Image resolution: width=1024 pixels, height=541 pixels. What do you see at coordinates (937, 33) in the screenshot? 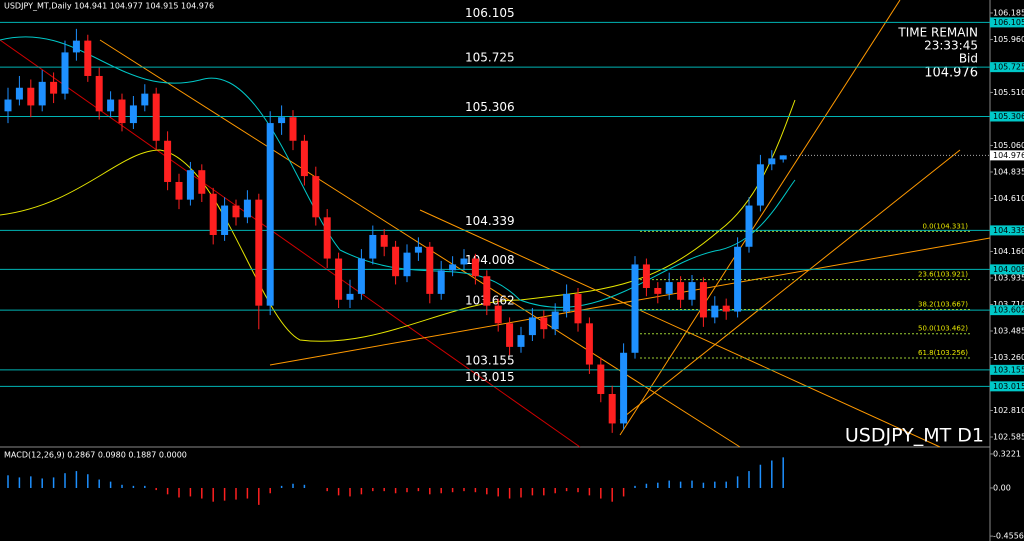
I see `info-line: TIME REMAIN` at bounding box center [937, 33].